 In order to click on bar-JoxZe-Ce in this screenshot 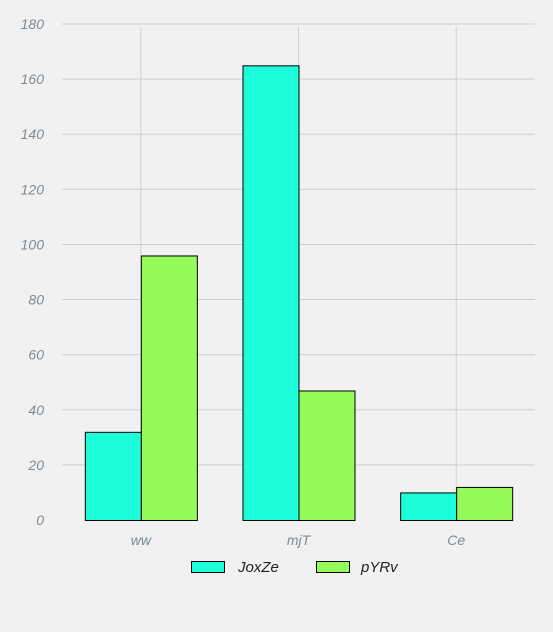, I will do `click(429, 507)`.